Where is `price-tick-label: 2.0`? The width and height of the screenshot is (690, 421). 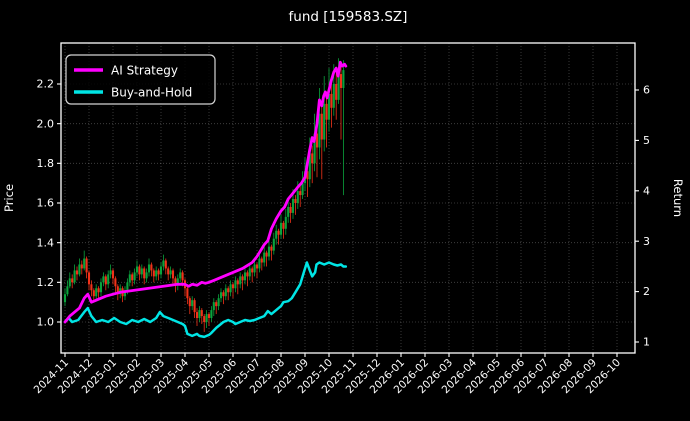
price-tick-label: 2.0 is located at coordinates (46, 123).